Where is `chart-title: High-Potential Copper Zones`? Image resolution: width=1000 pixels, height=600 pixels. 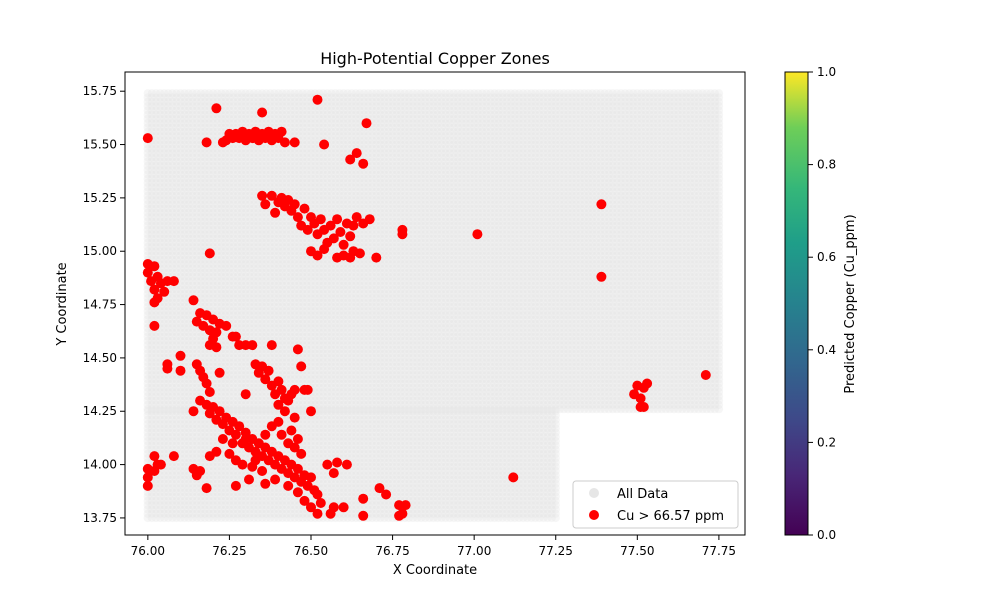 chart-title: High-Potential Copper Zones is located at coordinates (435, 58).